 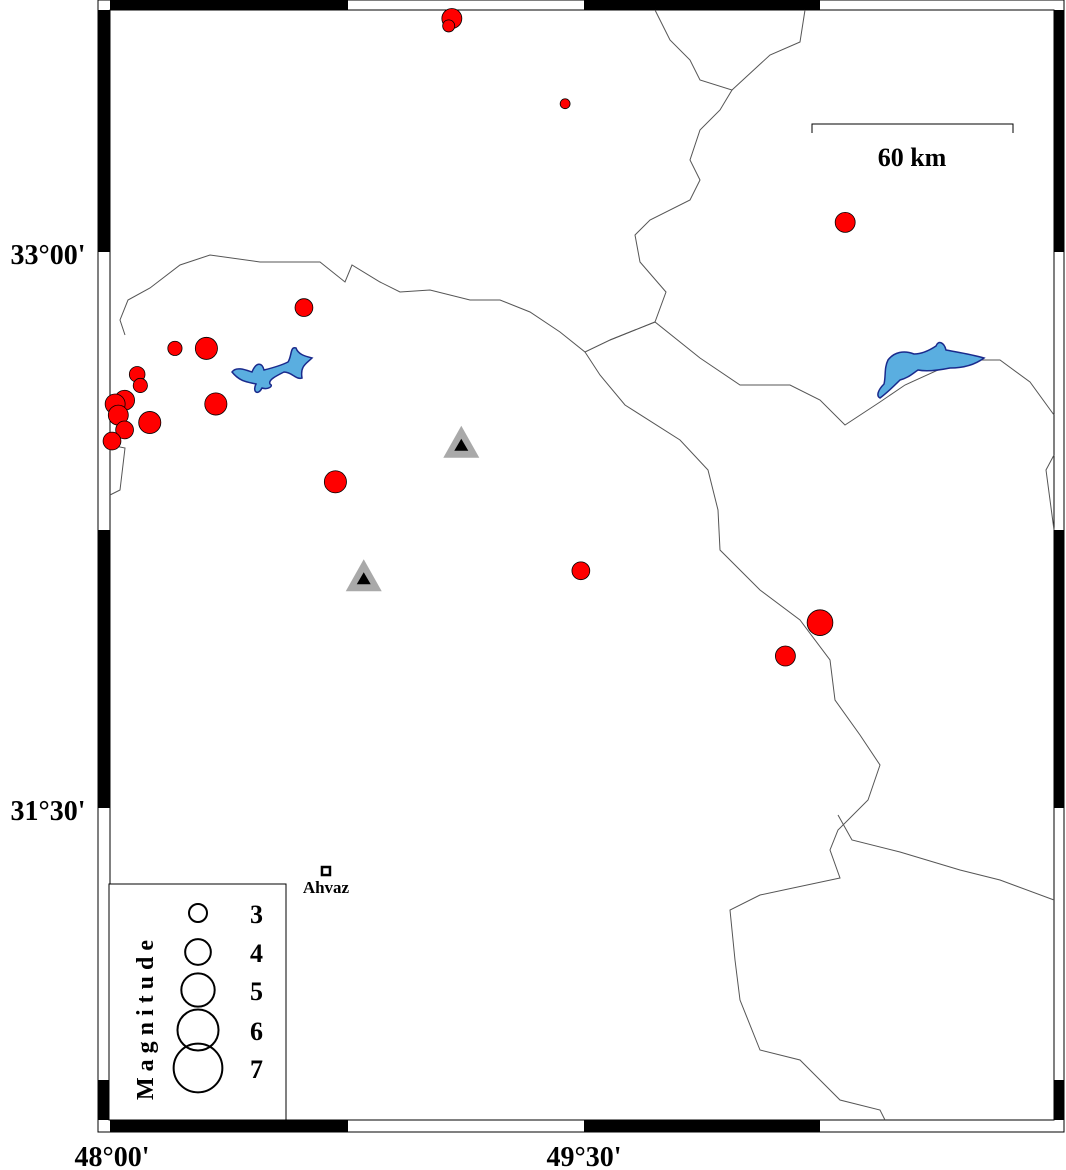 I want to click on legend-label: 6, so click(x=256, y=1031).